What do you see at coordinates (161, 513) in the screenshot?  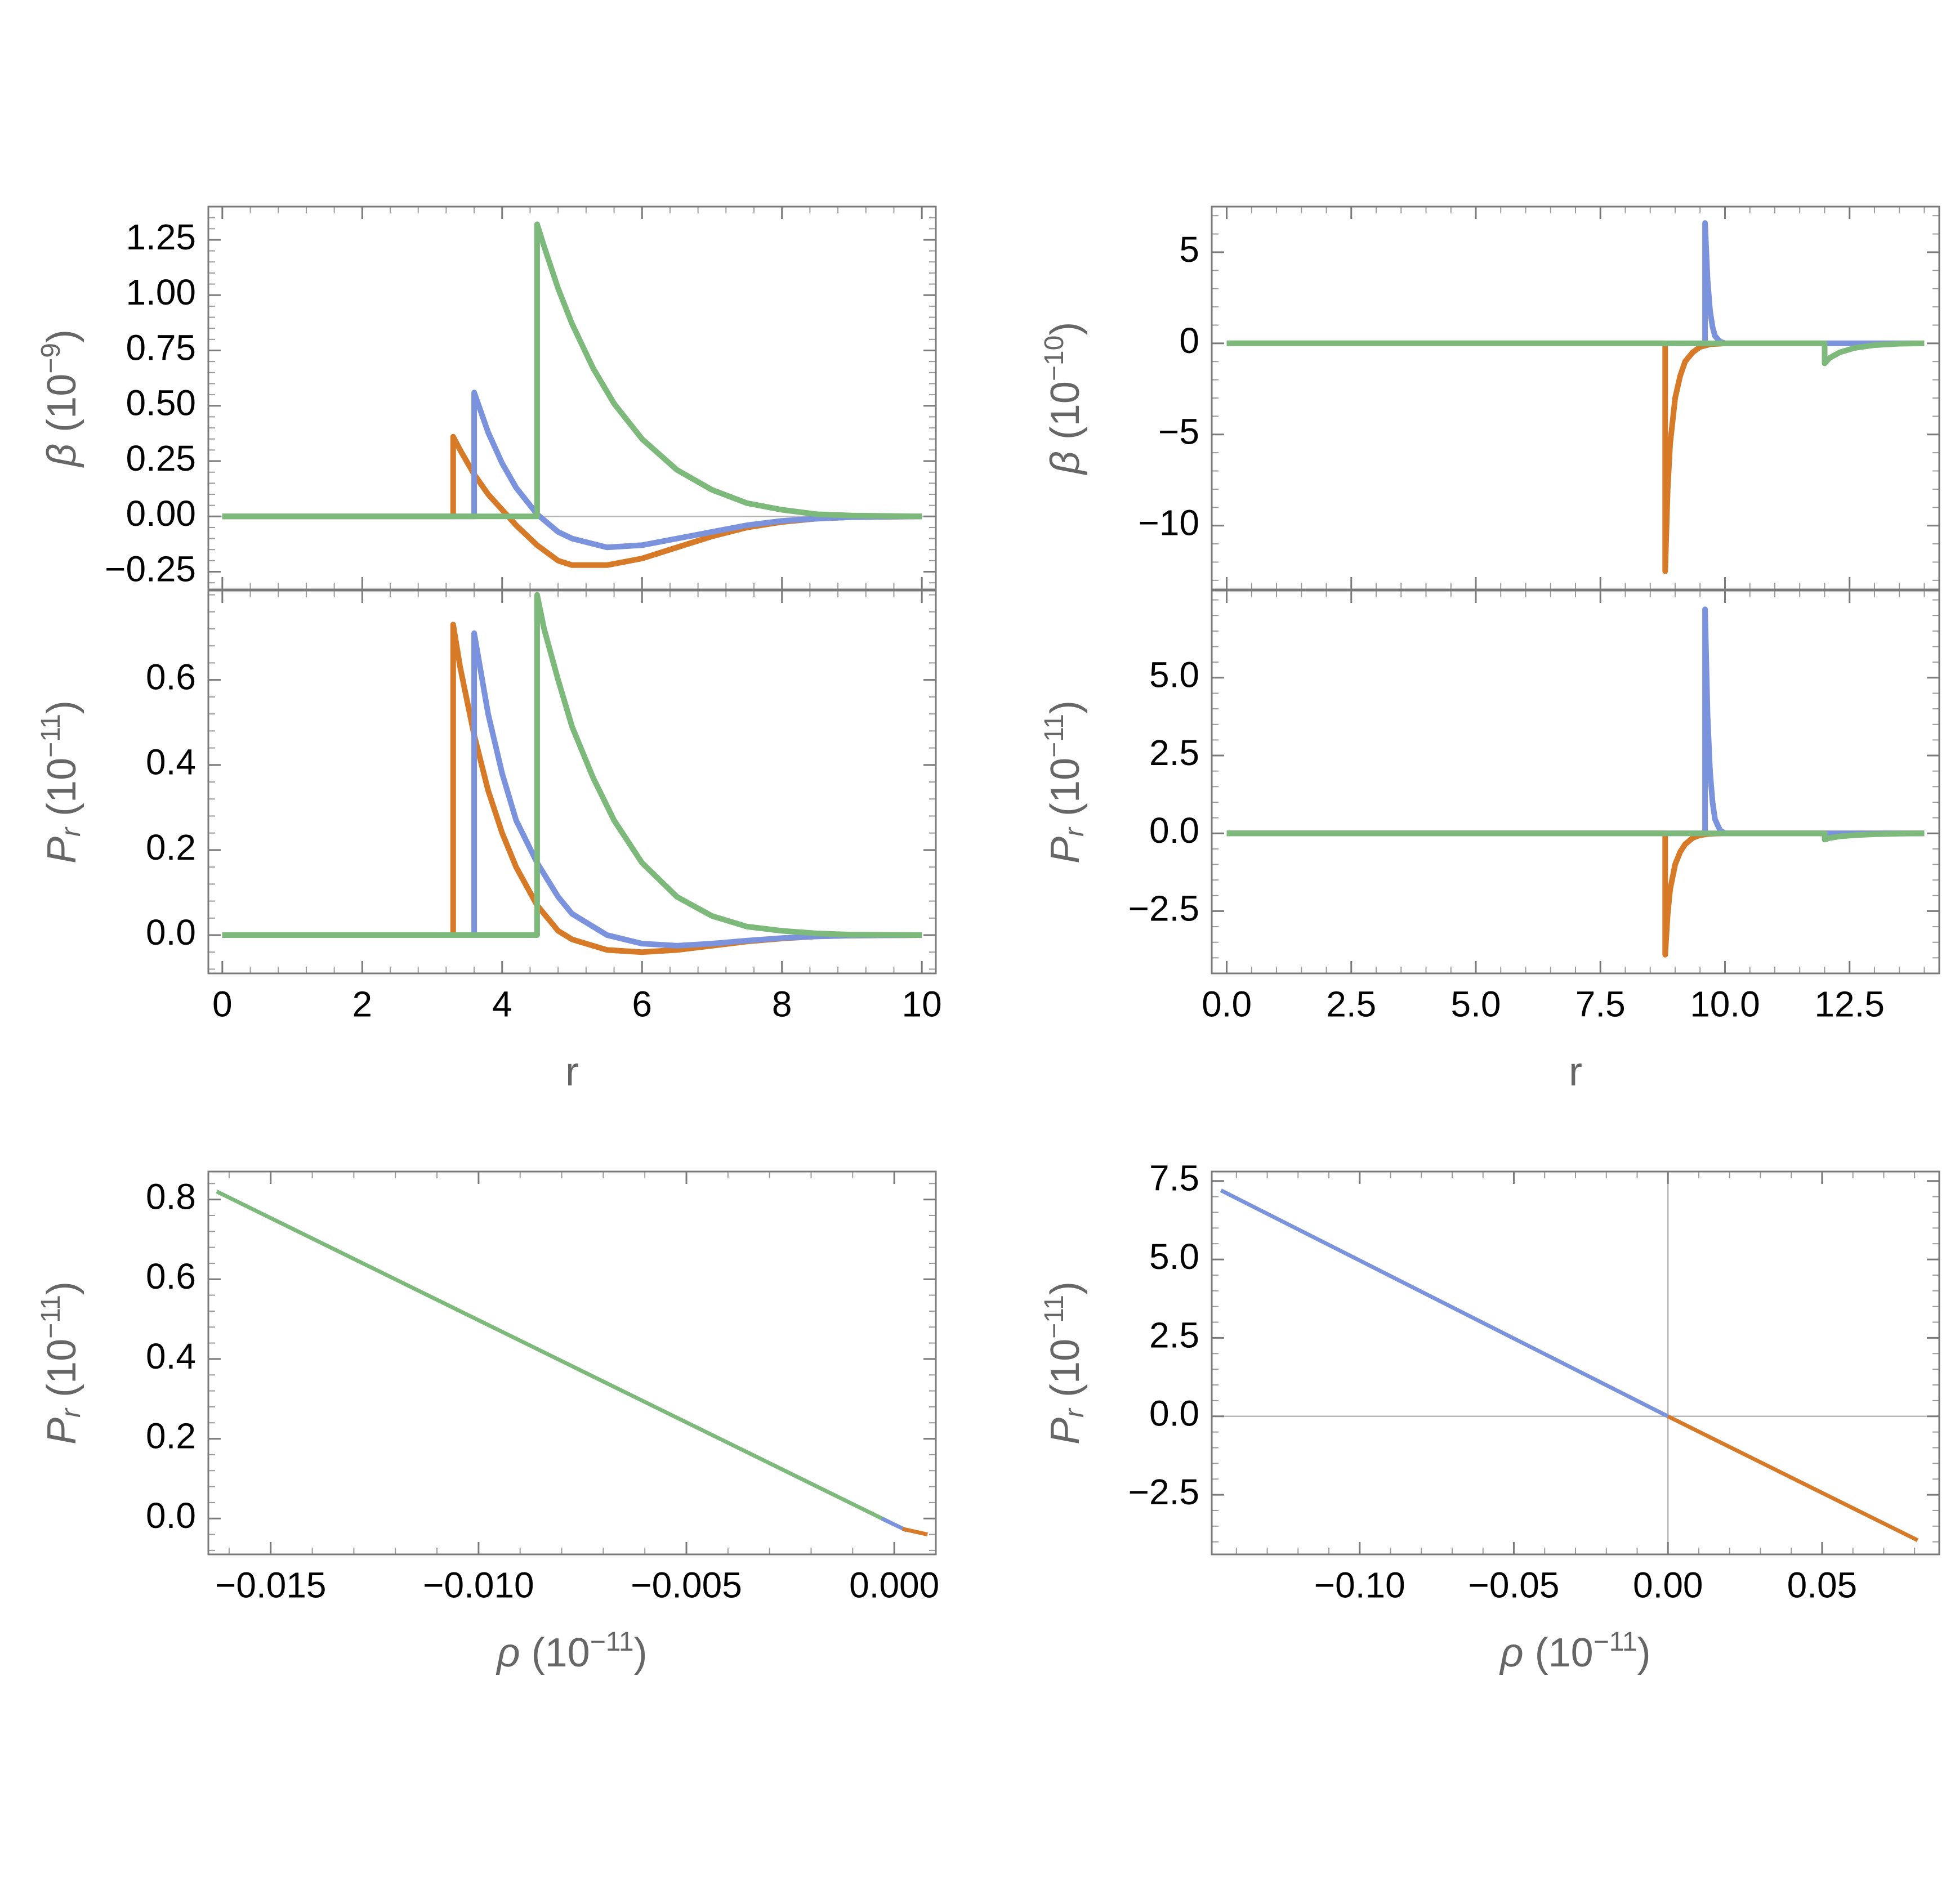 I see `y-tick-label: 0.00` at bounding box center [161, 513].